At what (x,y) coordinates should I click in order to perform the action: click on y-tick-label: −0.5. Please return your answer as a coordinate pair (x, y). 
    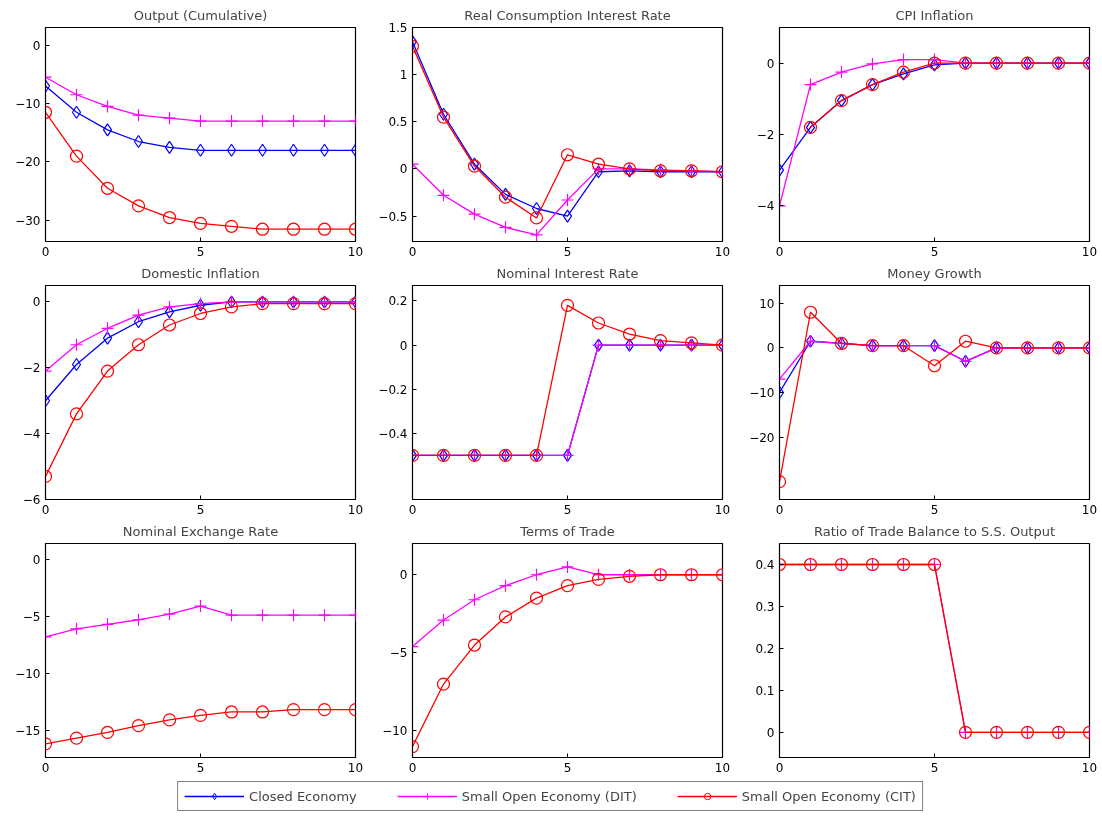
    Looking at the image, I should click on (393, 216).